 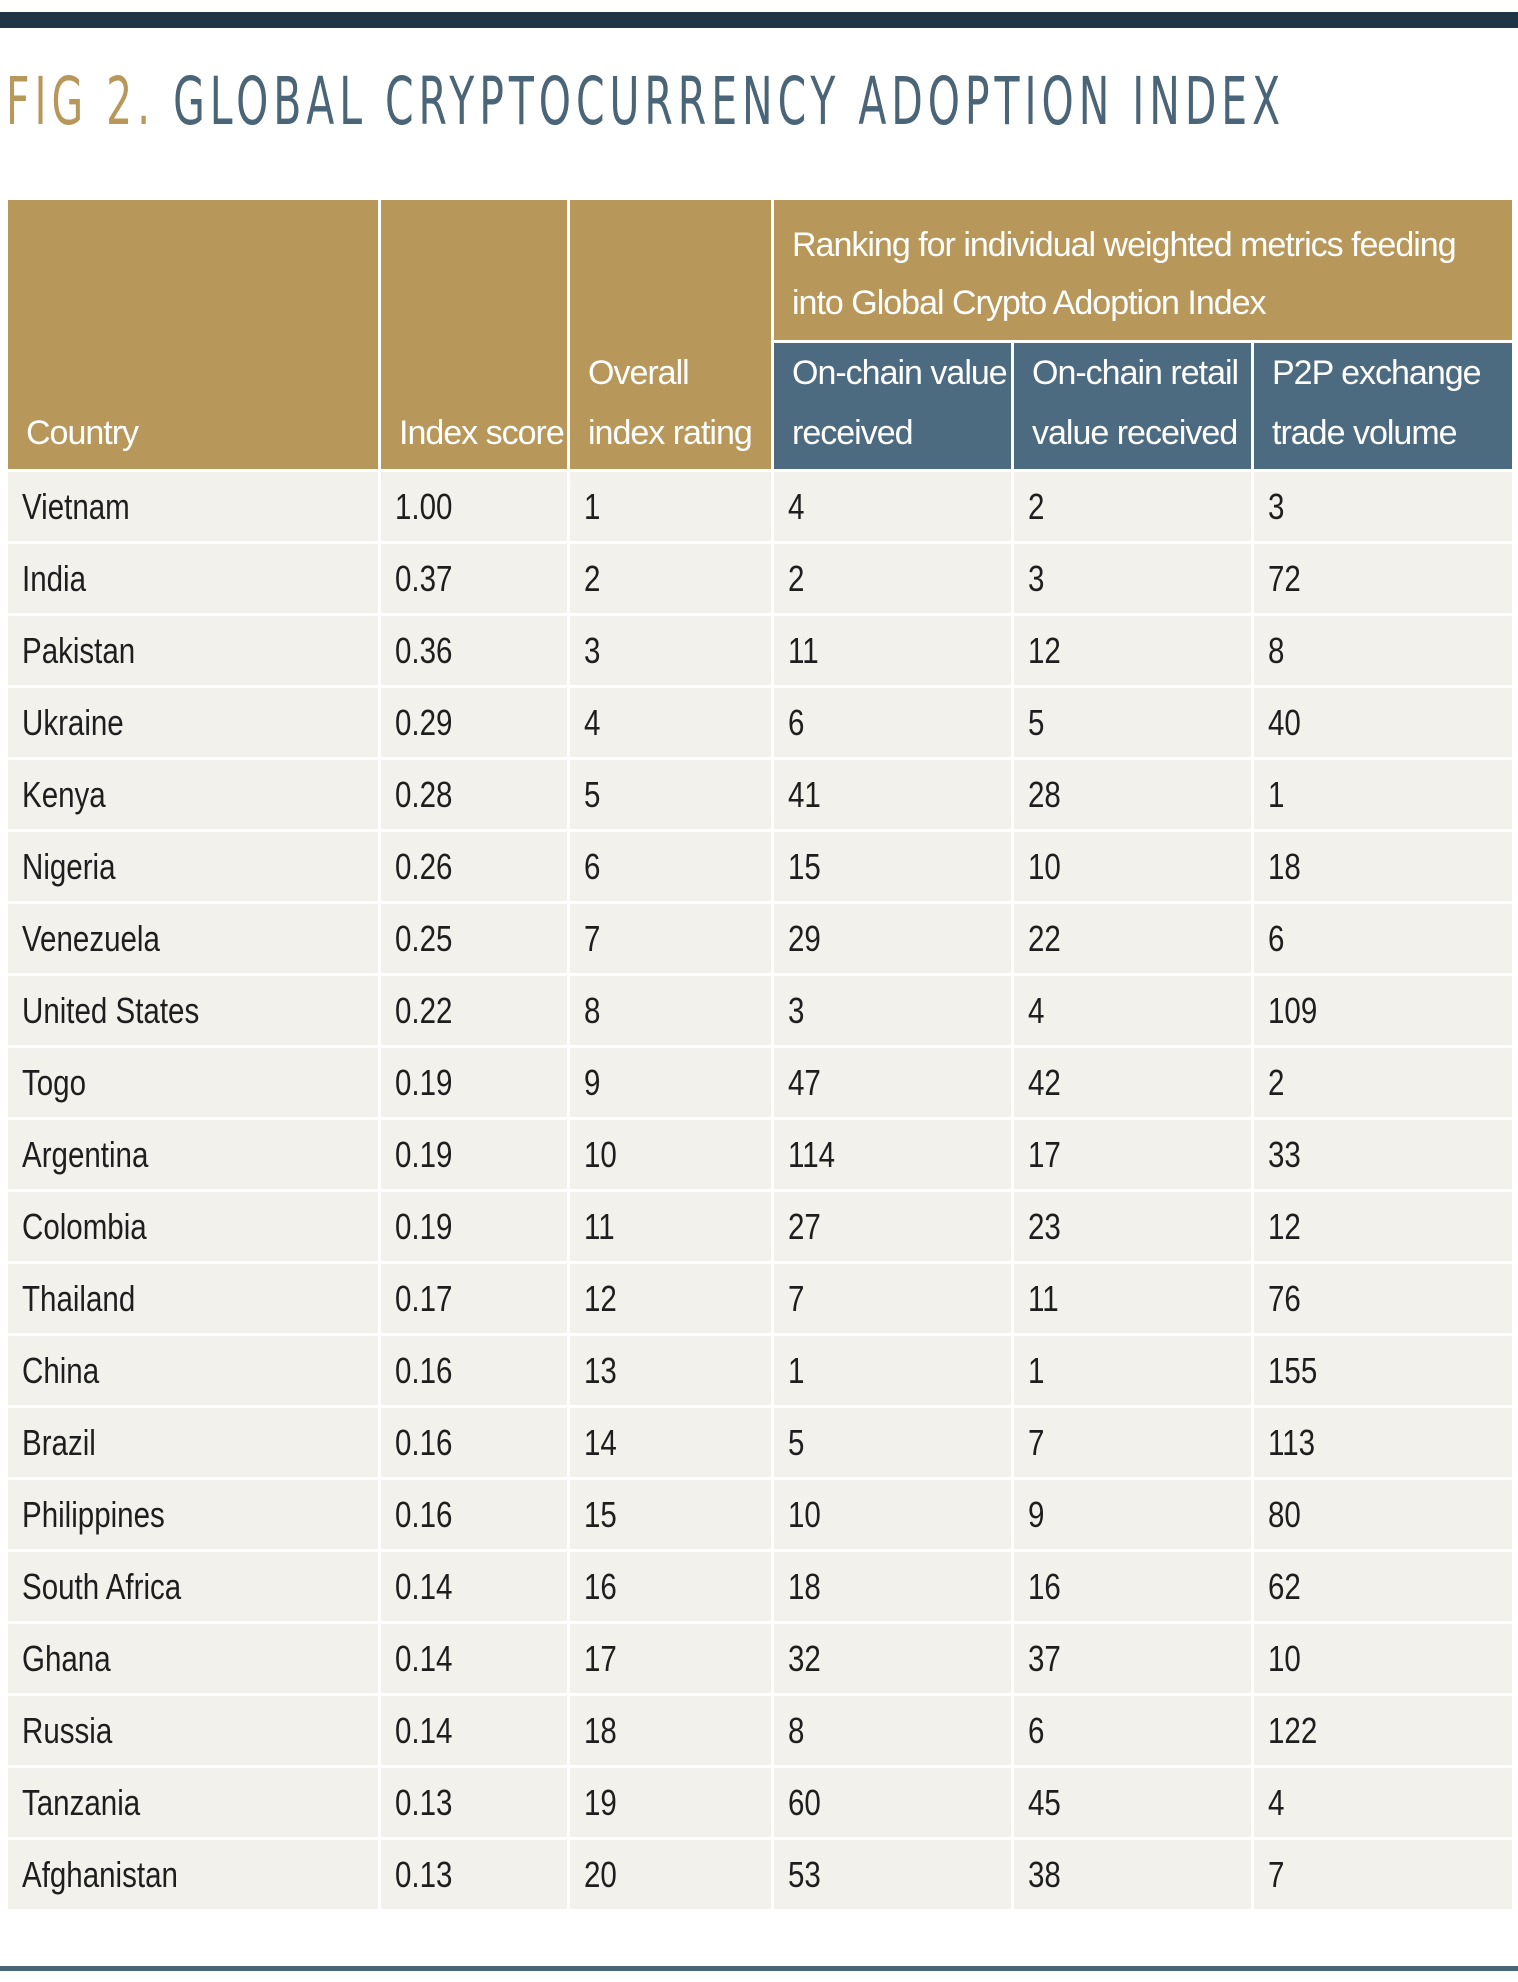 I want to click on cell-p2p-volume: 10, so click(x=1383, y=1657).